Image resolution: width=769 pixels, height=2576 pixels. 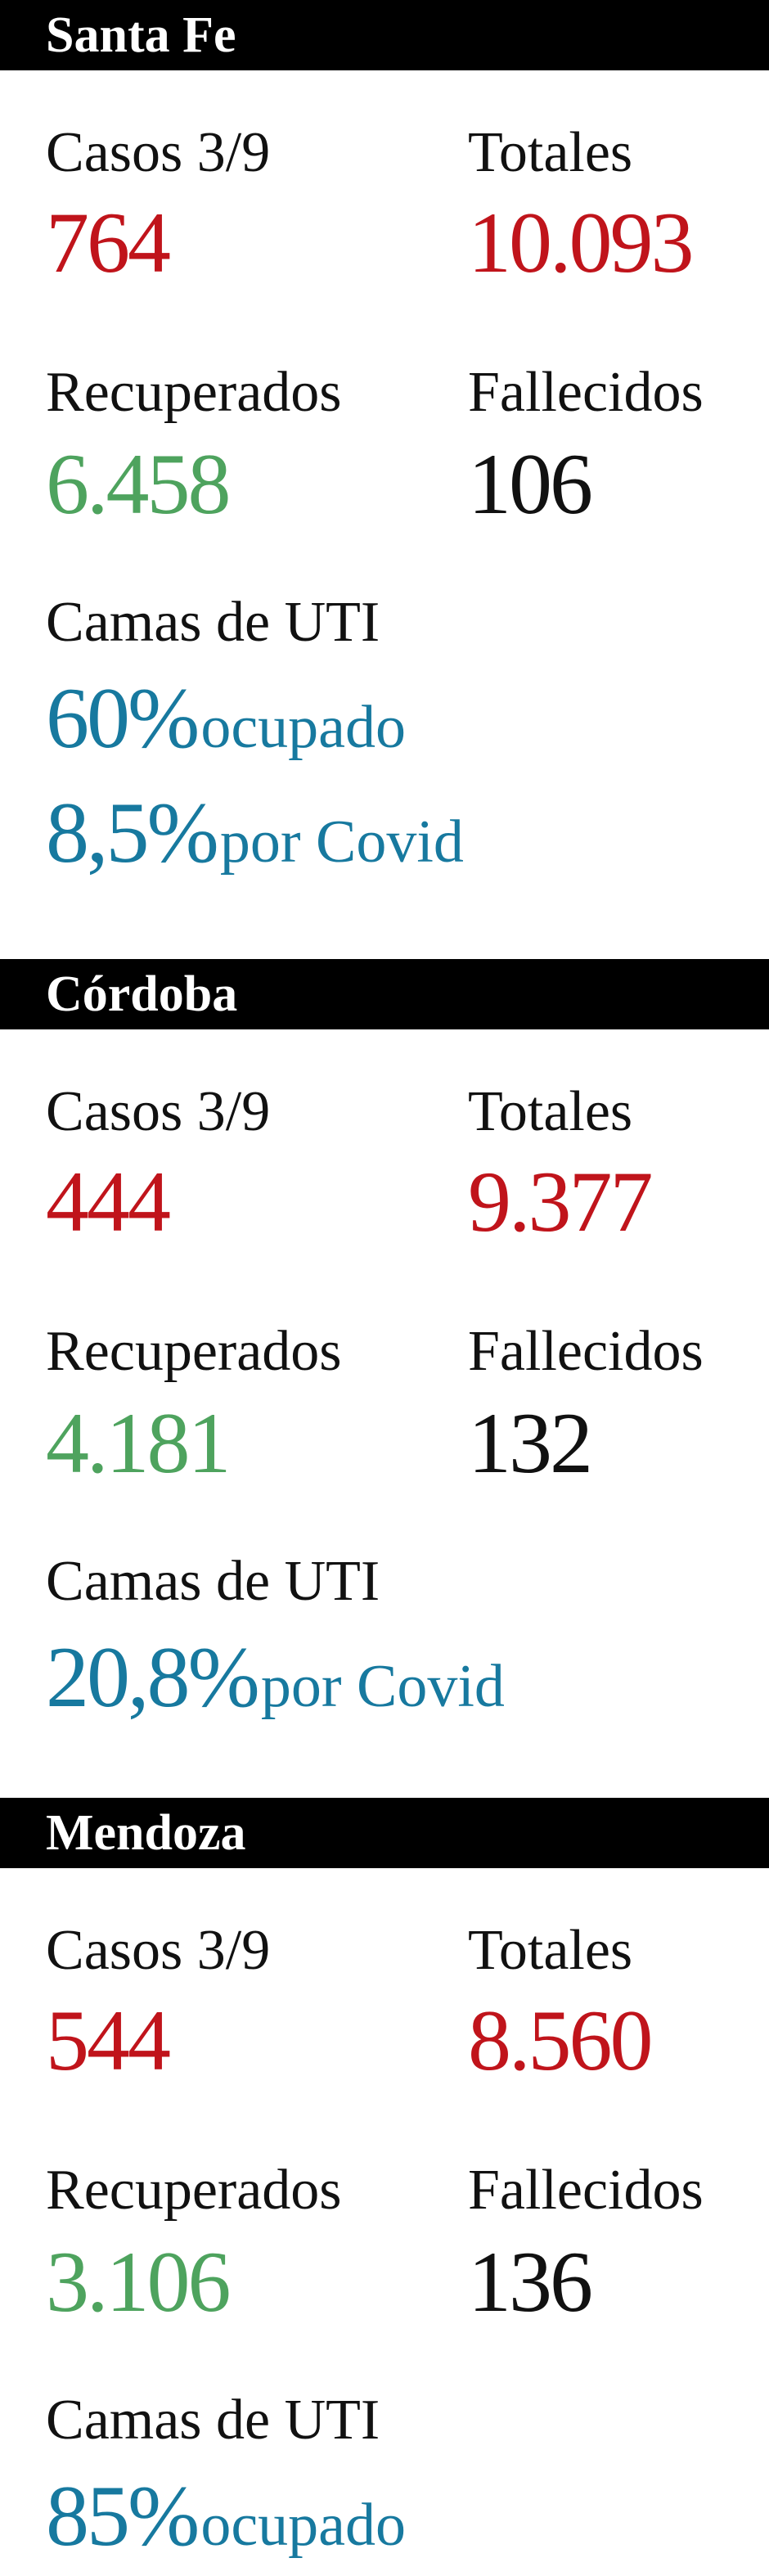 I want to click on section-title: Mendoza, so click(x=146, y=1833).